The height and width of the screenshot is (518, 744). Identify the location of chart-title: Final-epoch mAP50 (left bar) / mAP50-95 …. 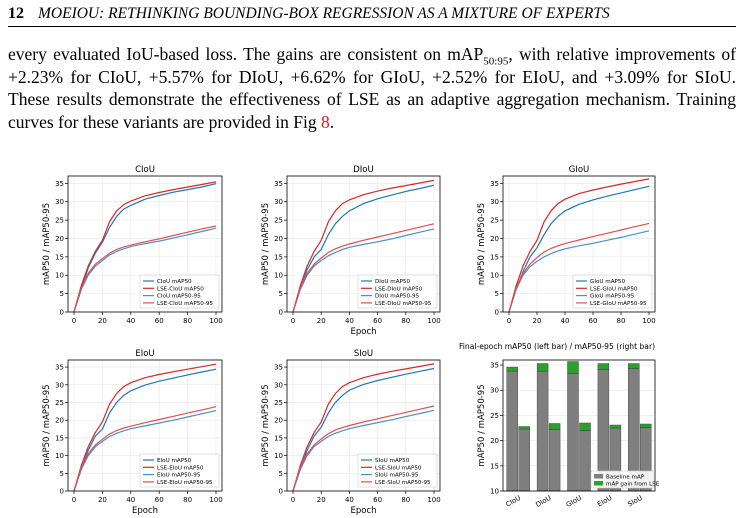
(557, 346).